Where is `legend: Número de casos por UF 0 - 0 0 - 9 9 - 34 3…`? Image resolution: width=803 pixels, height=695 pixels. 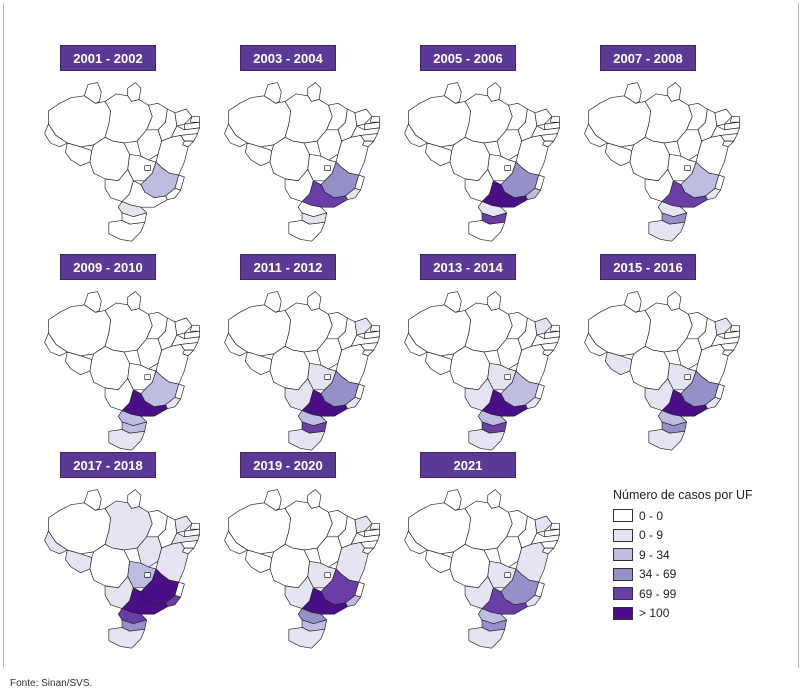
legend: Número de casos por UF 0 - 0 0 - 9 9 - 34 3… is located at coordinates (683, 555).